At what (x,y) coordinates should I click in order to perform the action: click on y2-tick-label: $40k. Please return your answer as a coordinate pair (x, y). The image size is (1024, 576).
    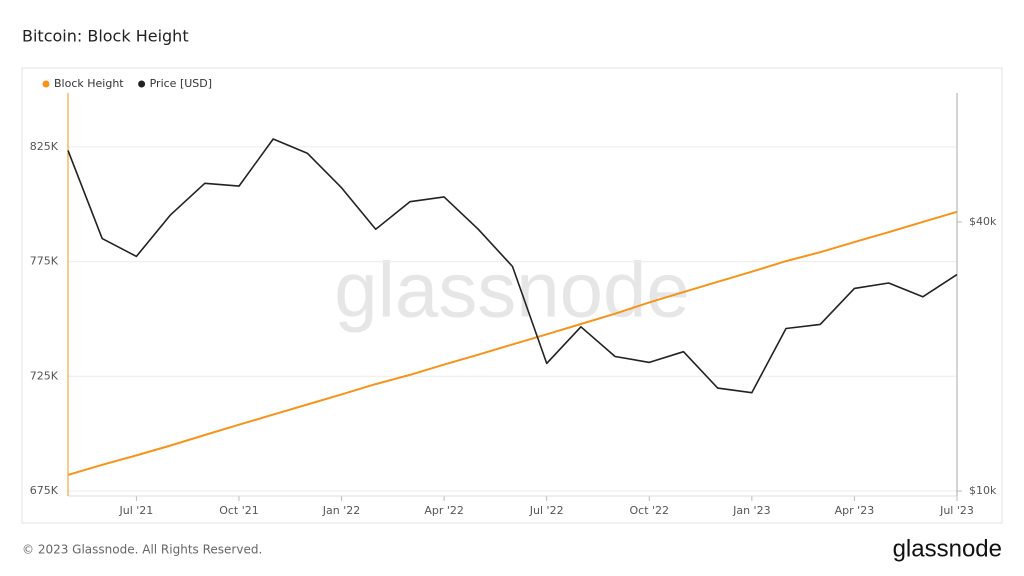
    Looking at the image, I should click on (983, 221).